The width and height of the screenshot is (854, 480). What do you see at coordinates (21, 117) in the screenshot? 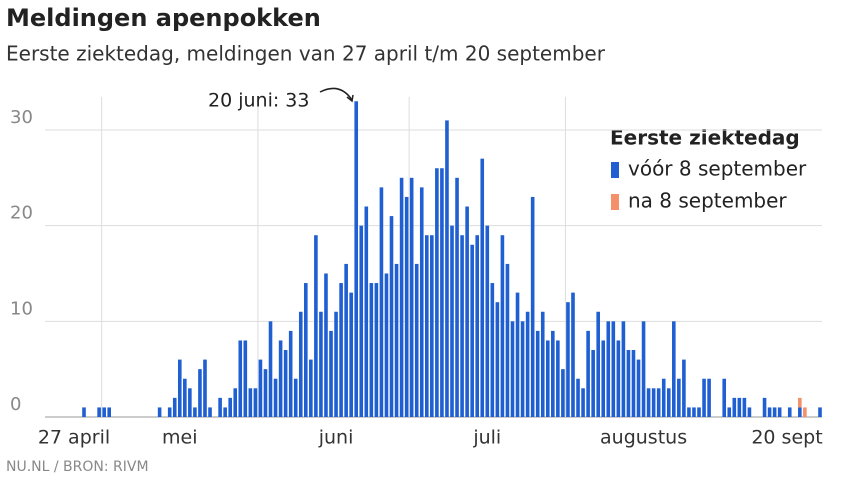
I see `y-tick-label: 30` at bounding box center [21, 117].